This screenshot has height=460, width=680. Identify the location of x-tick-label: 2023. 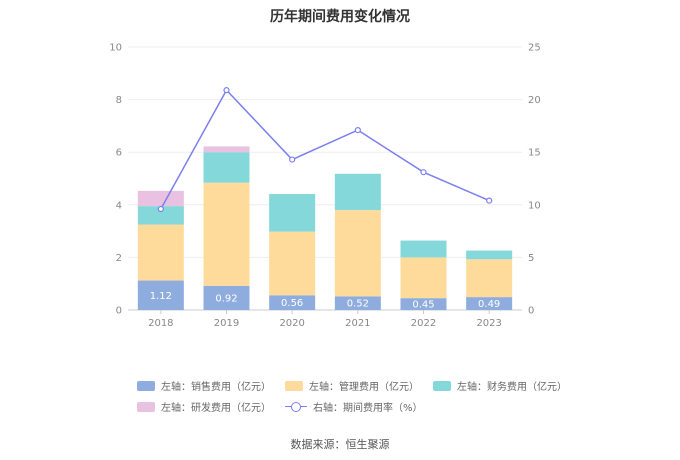
(488, 323).